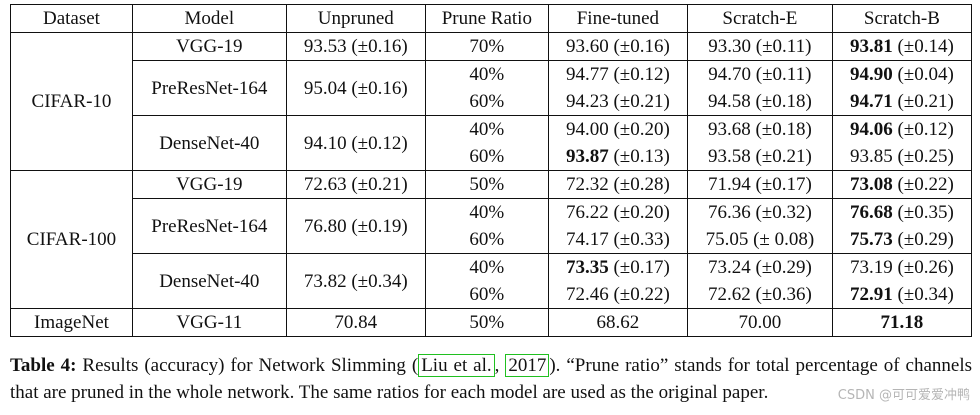  I want to click on best-value: 93.87, so click(587, 156).